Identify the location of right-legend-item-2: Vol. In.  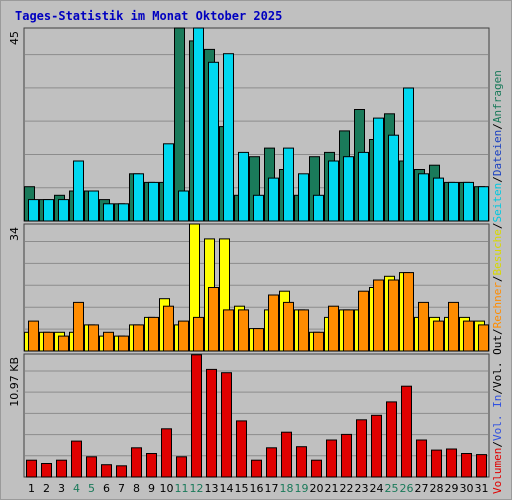
(497, 418).